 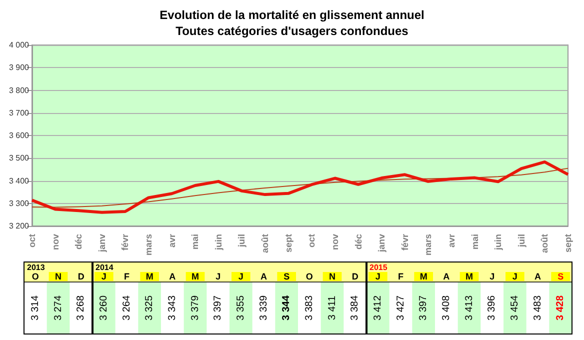 What do you see at coordinates (58, 308) in the screenshot?
I see `data-label: 3 274` at bounding box center [58, 308].